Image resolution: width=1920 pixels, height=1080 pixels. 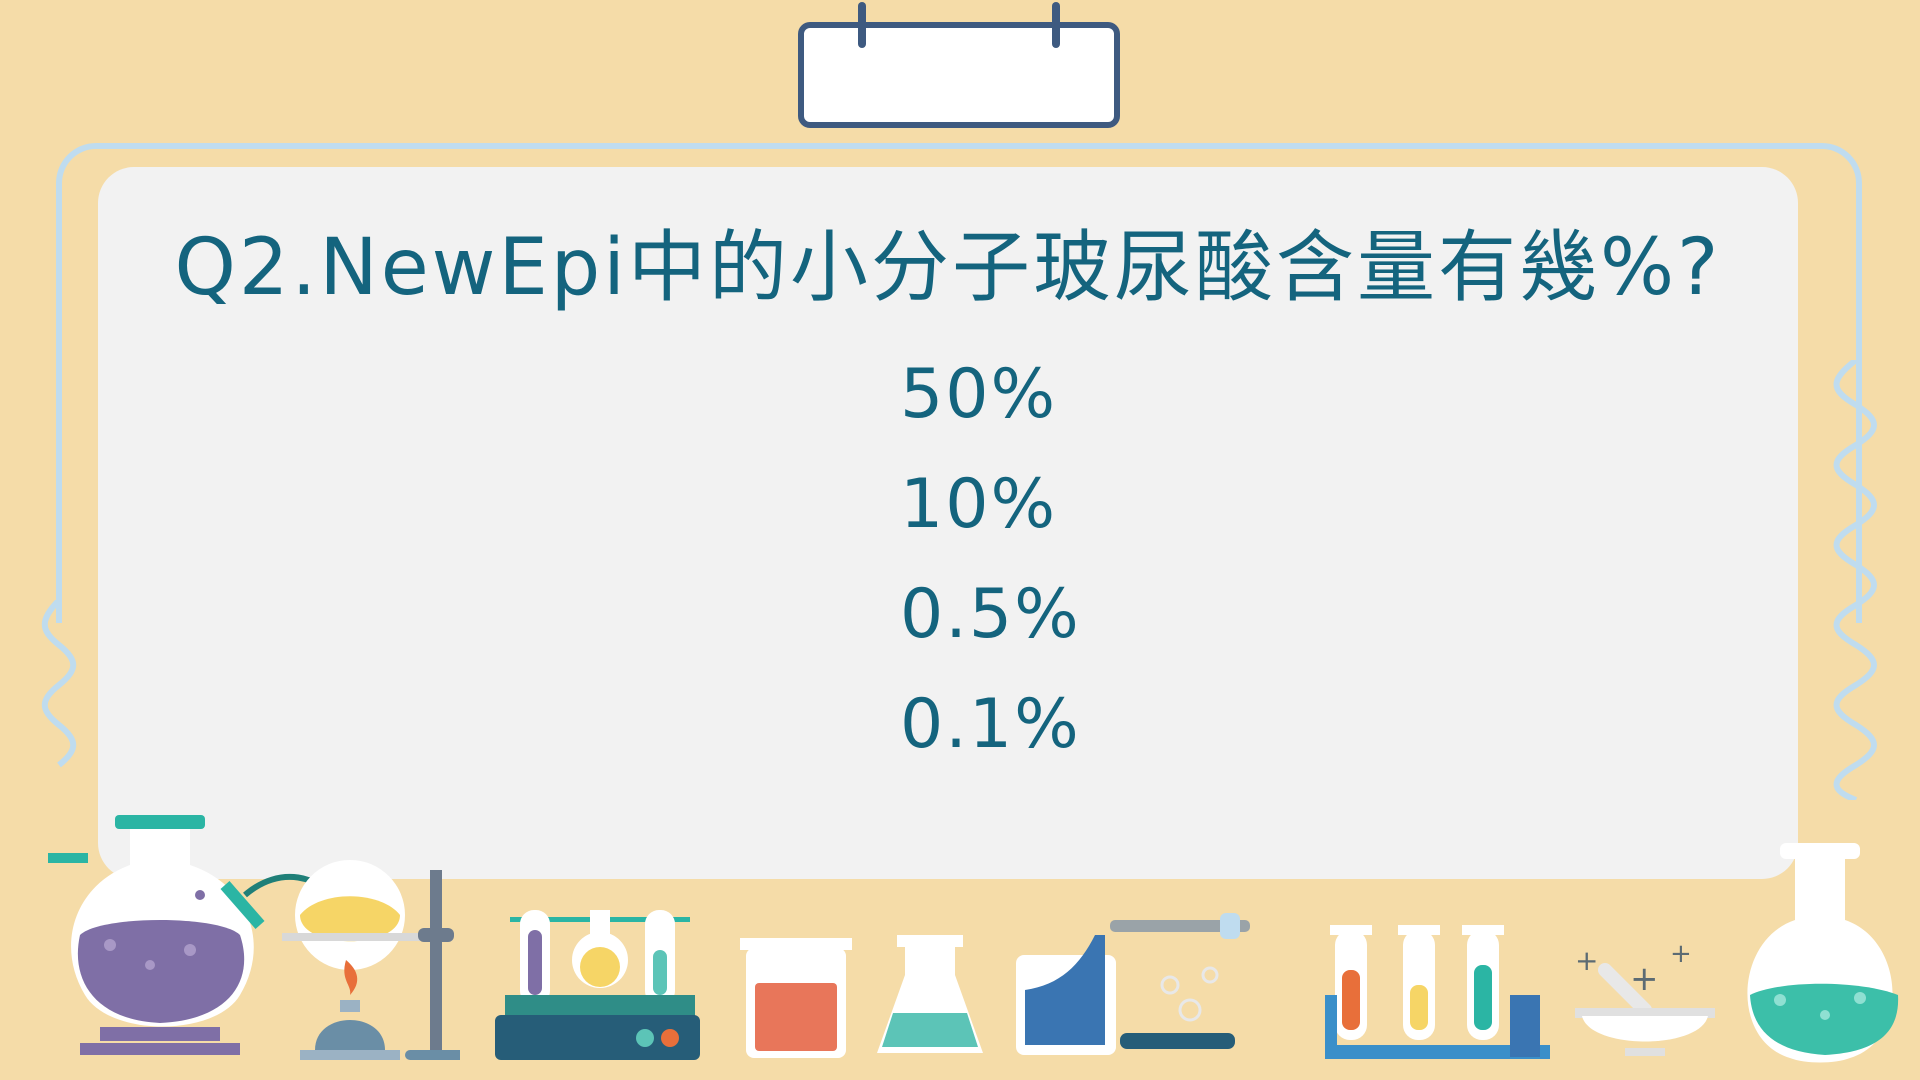 What do you see at coordinates (59, 684) in the screenshot?
I see `frame-wave-left` at bounding box center [59, 684].